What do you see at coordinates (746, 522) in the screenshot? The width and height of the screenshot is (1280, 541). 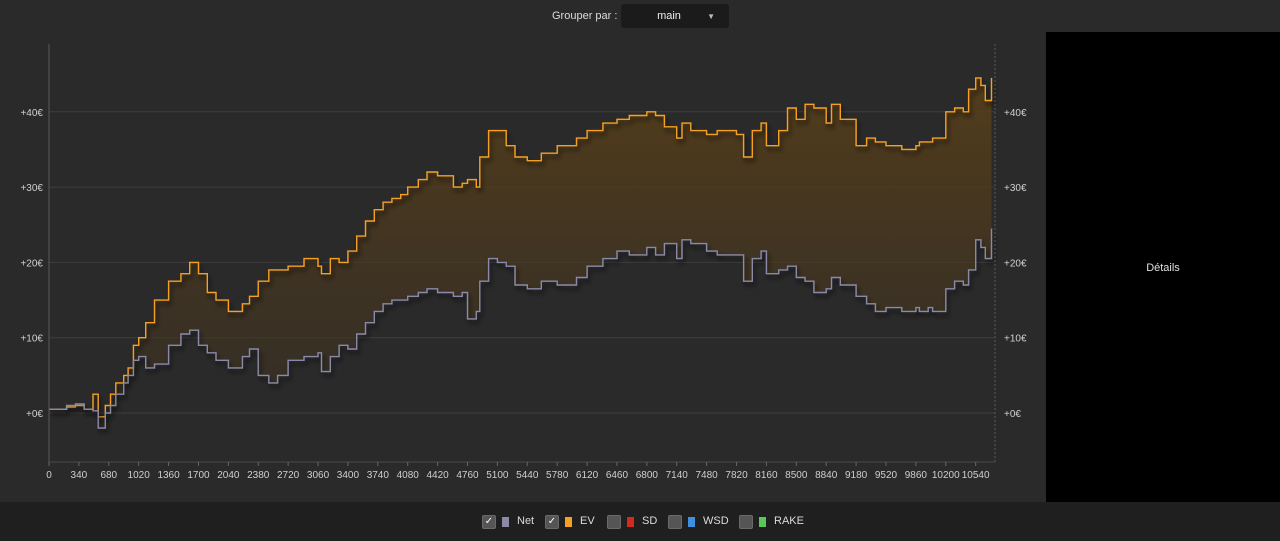 I see `rake-checkbox` at bounding box center [746, 522].